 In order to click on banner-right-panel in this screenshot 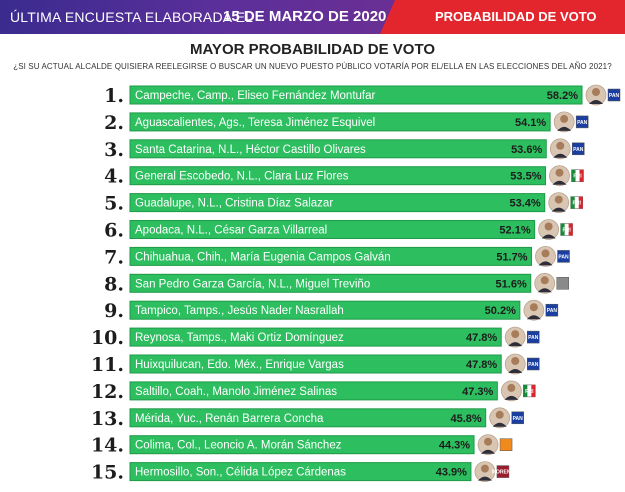, I will do `click(502, 17)`.